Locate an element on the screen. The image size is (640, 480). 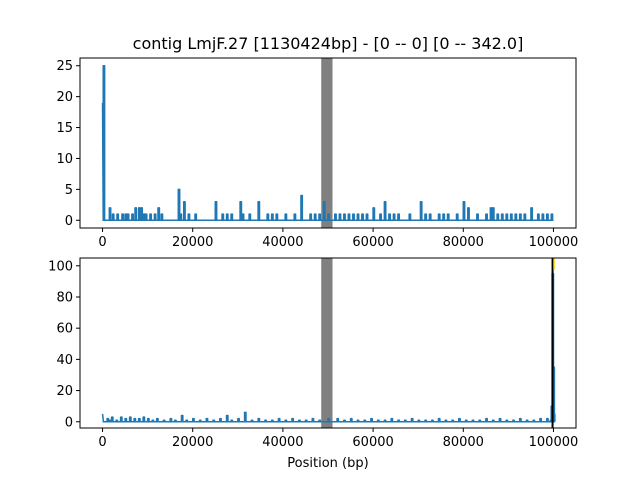
y-tick-label: 40 is located at coordinates (64, 360).